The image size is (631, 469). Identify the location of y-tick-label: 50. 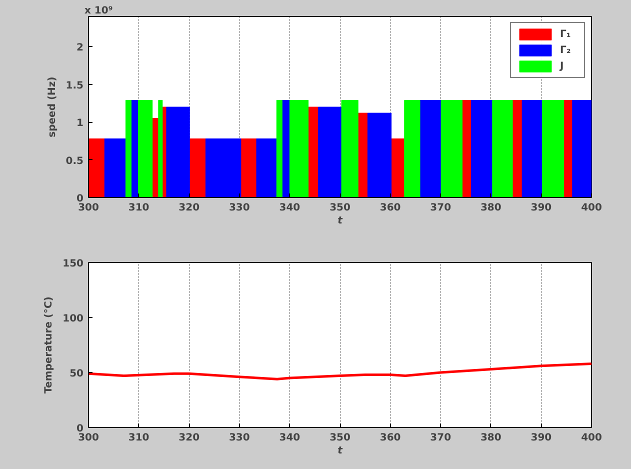
(77, 374).